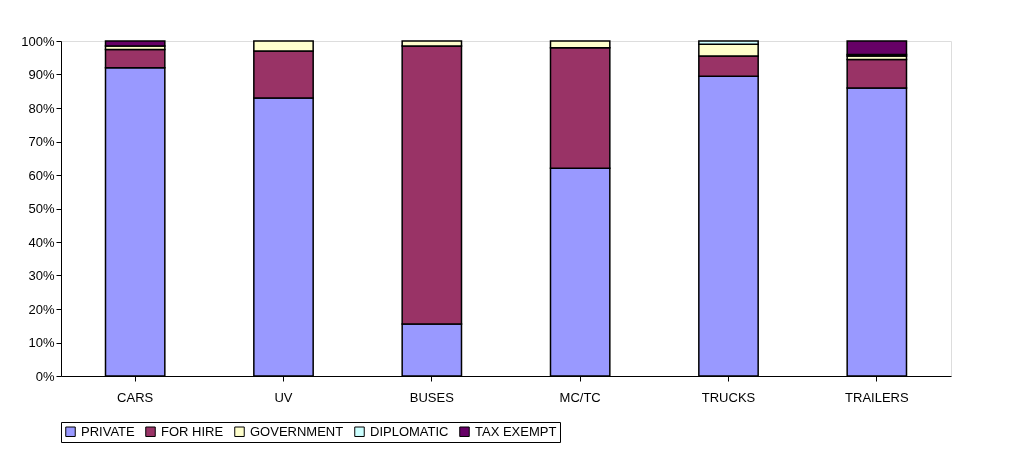 The width and height of the screenshot is (1015, 452). What do you see at coordinates (728, 397) in the screenshot?
I see `x-tick-label: TRUCKS` at bounding box center [728, 397].